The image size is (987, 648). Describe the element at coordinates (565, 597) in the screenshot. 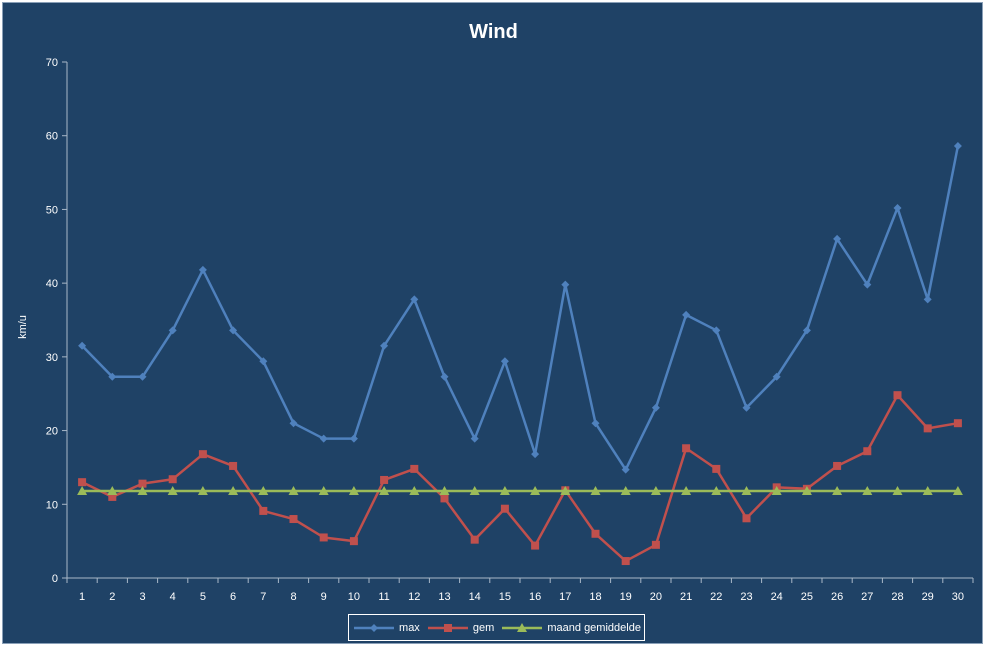

I see `x-tick-label: 17` at that location.